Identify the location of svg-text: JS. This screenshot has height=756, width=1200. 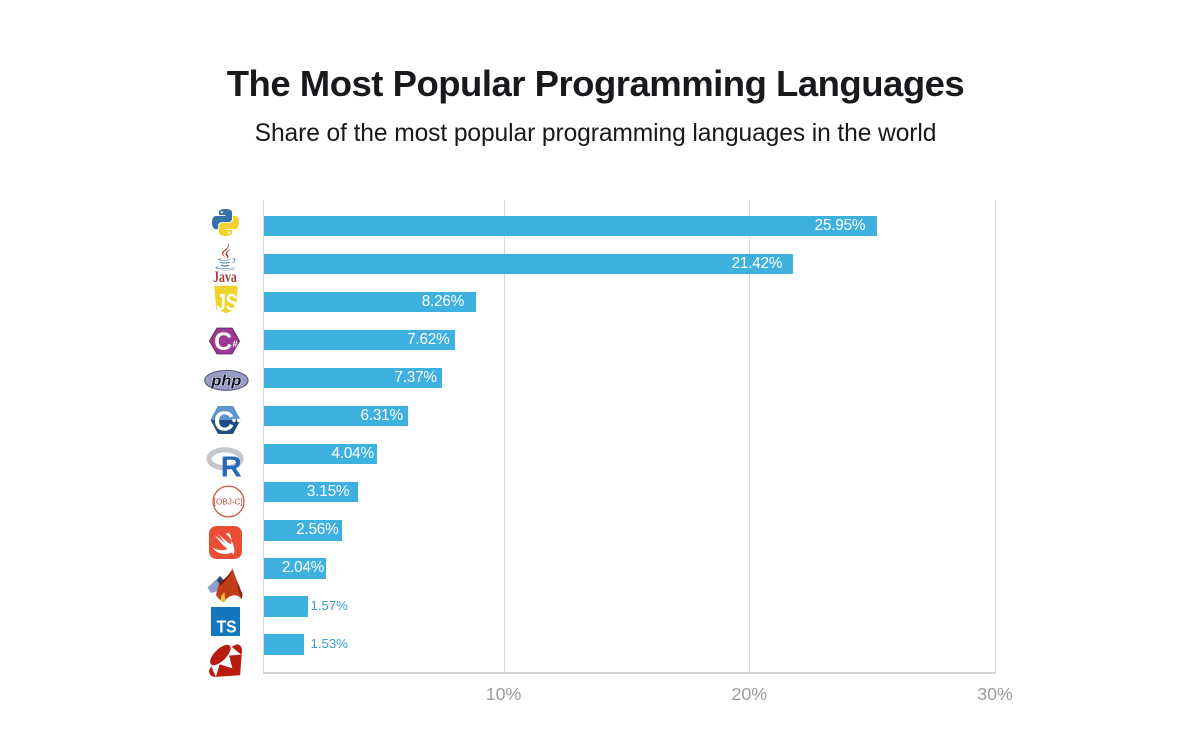
(226, 302).